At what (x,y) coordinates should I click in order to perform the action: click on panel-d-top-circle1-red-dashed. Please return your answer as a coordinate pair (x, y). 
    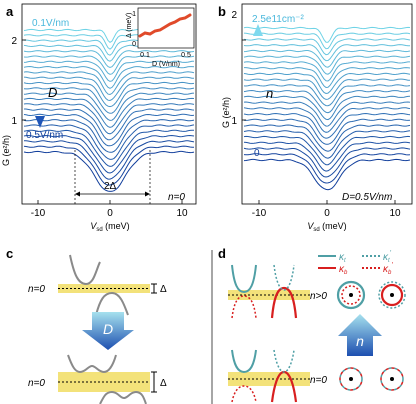
    Looking at the image, I should click on (351, 295).